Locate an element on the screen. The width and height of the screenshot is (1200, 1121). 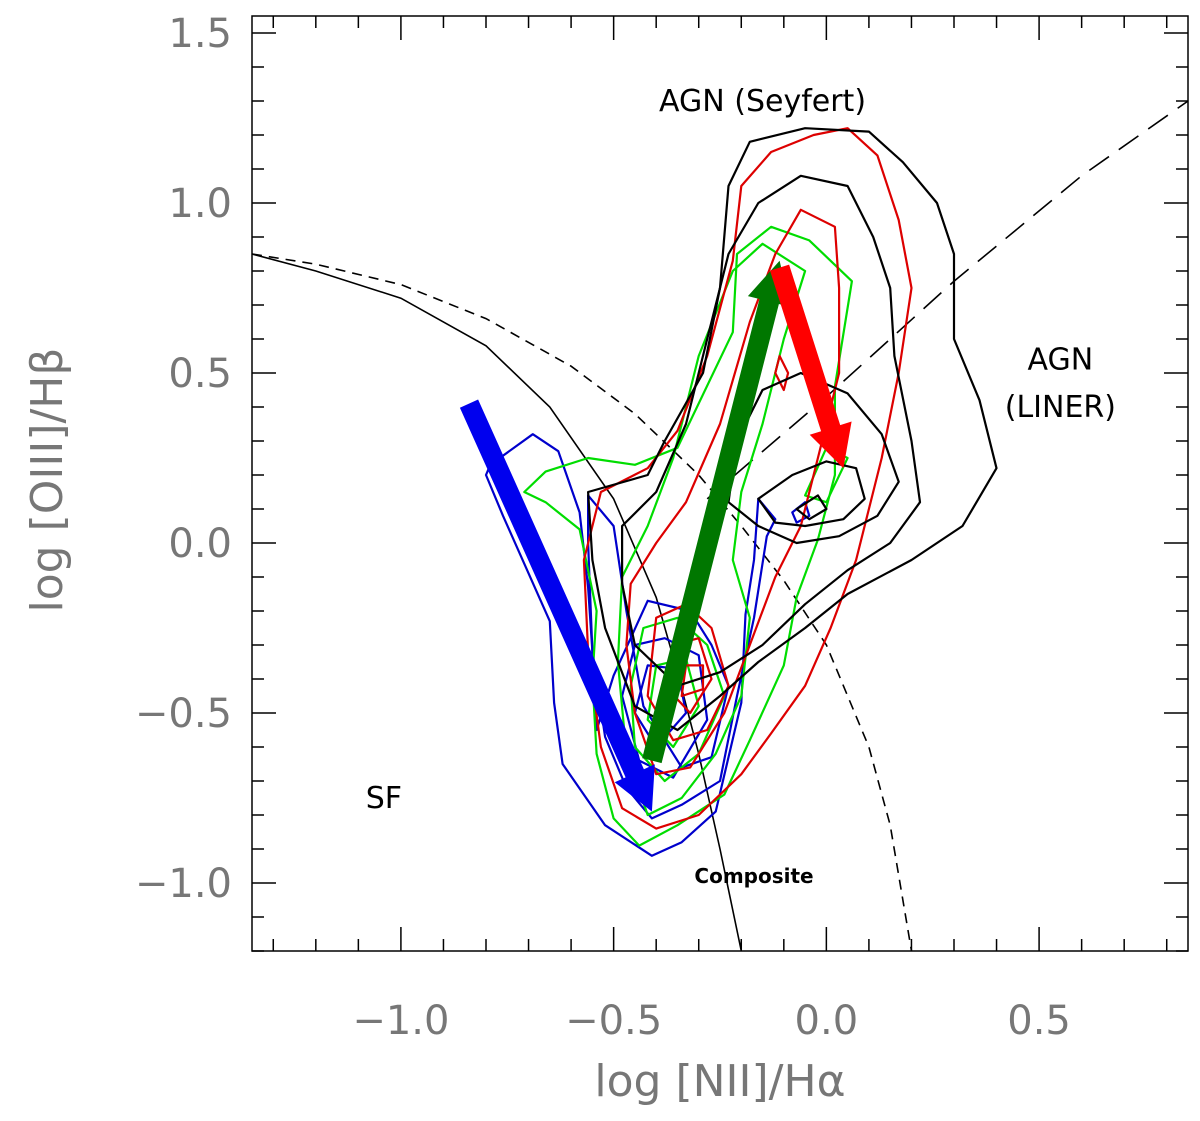
region-label-seyfert: AGN (Seyfert) is located at coordinates (762, 101).